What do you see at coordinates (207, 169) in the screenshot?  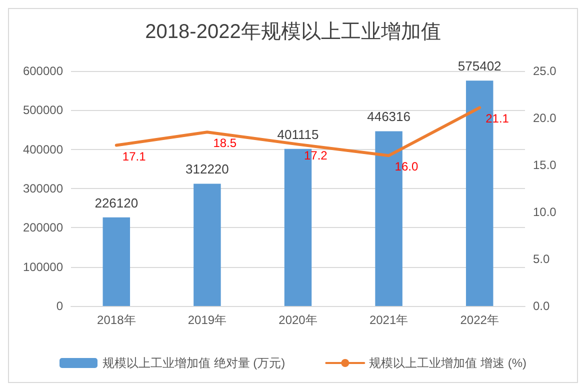 I see `data-label: 312220` at bounding box center [207, 169].